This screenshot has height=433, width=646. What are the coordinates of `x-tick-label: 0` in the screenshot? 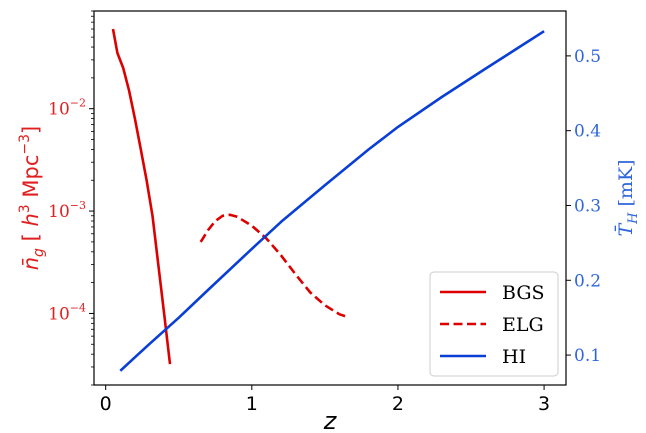 It's located at (106, 404).